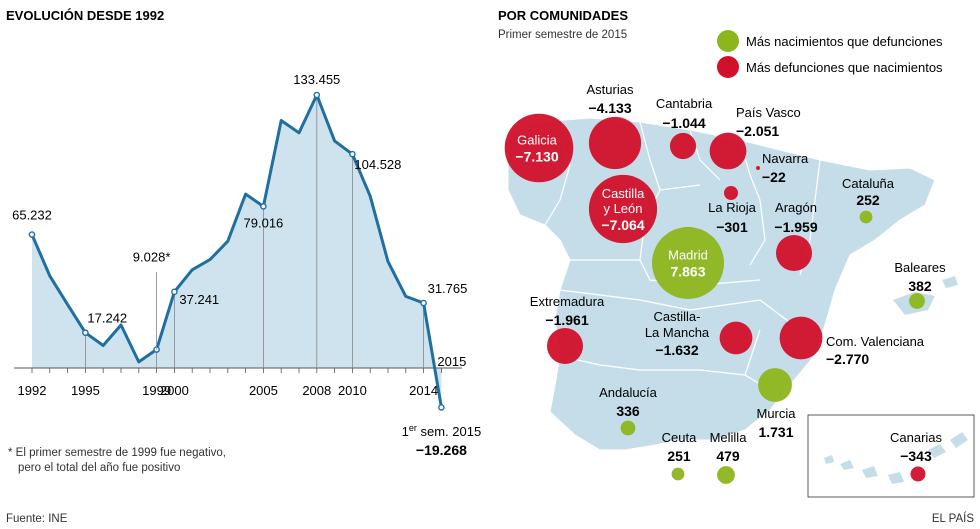  What do you see at coordinates (844, 41) in the screenshot?
I see `legend-positive-label: Más nacimientos que defunciones` at bounding box center [844, 41].